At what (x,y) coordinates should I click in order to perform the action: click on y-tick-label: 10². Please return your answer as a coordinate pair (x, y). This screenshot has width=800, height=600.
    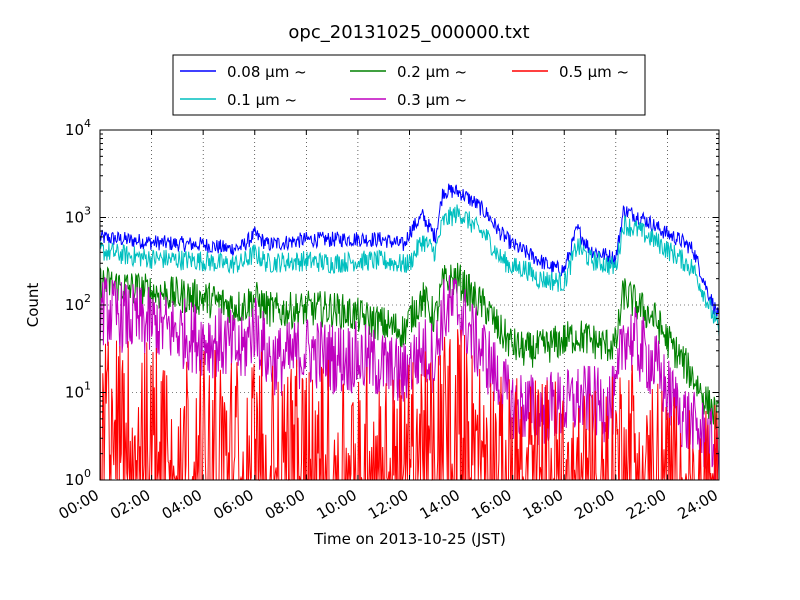
    Looking at the image, I should click on (78, 303).